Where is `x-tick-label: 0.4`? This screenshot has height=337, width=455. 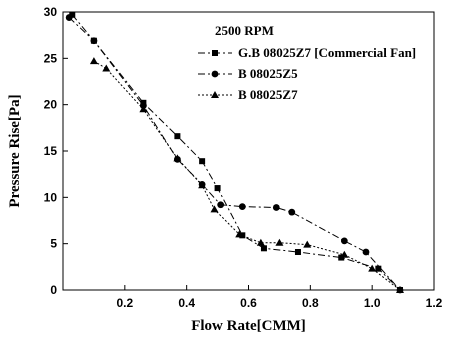 x-tick-label: 0.4 is located at coordinates (186, 303).